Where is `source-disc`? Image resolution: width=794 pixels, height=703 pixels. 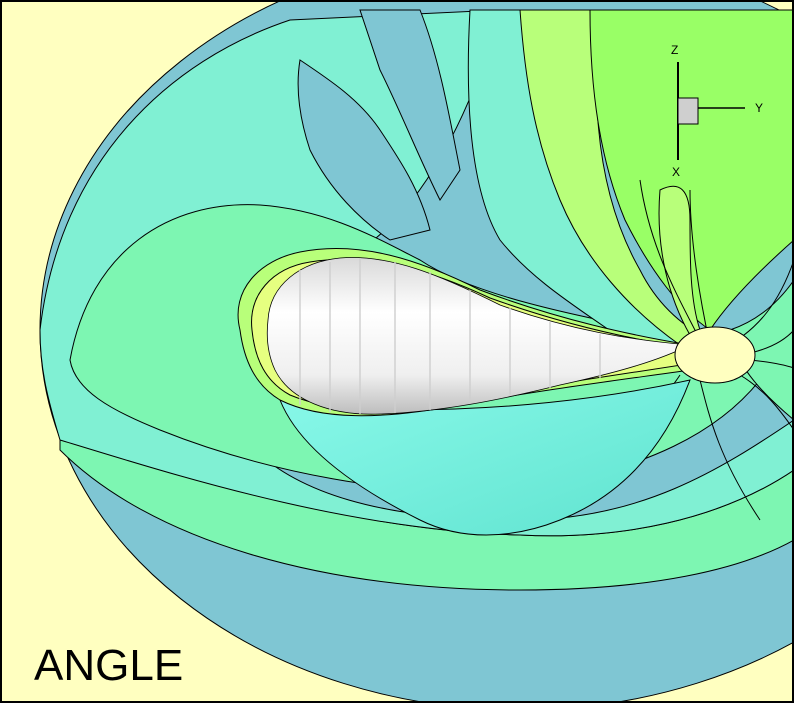
source-disc is located at coordinates (715, 355).